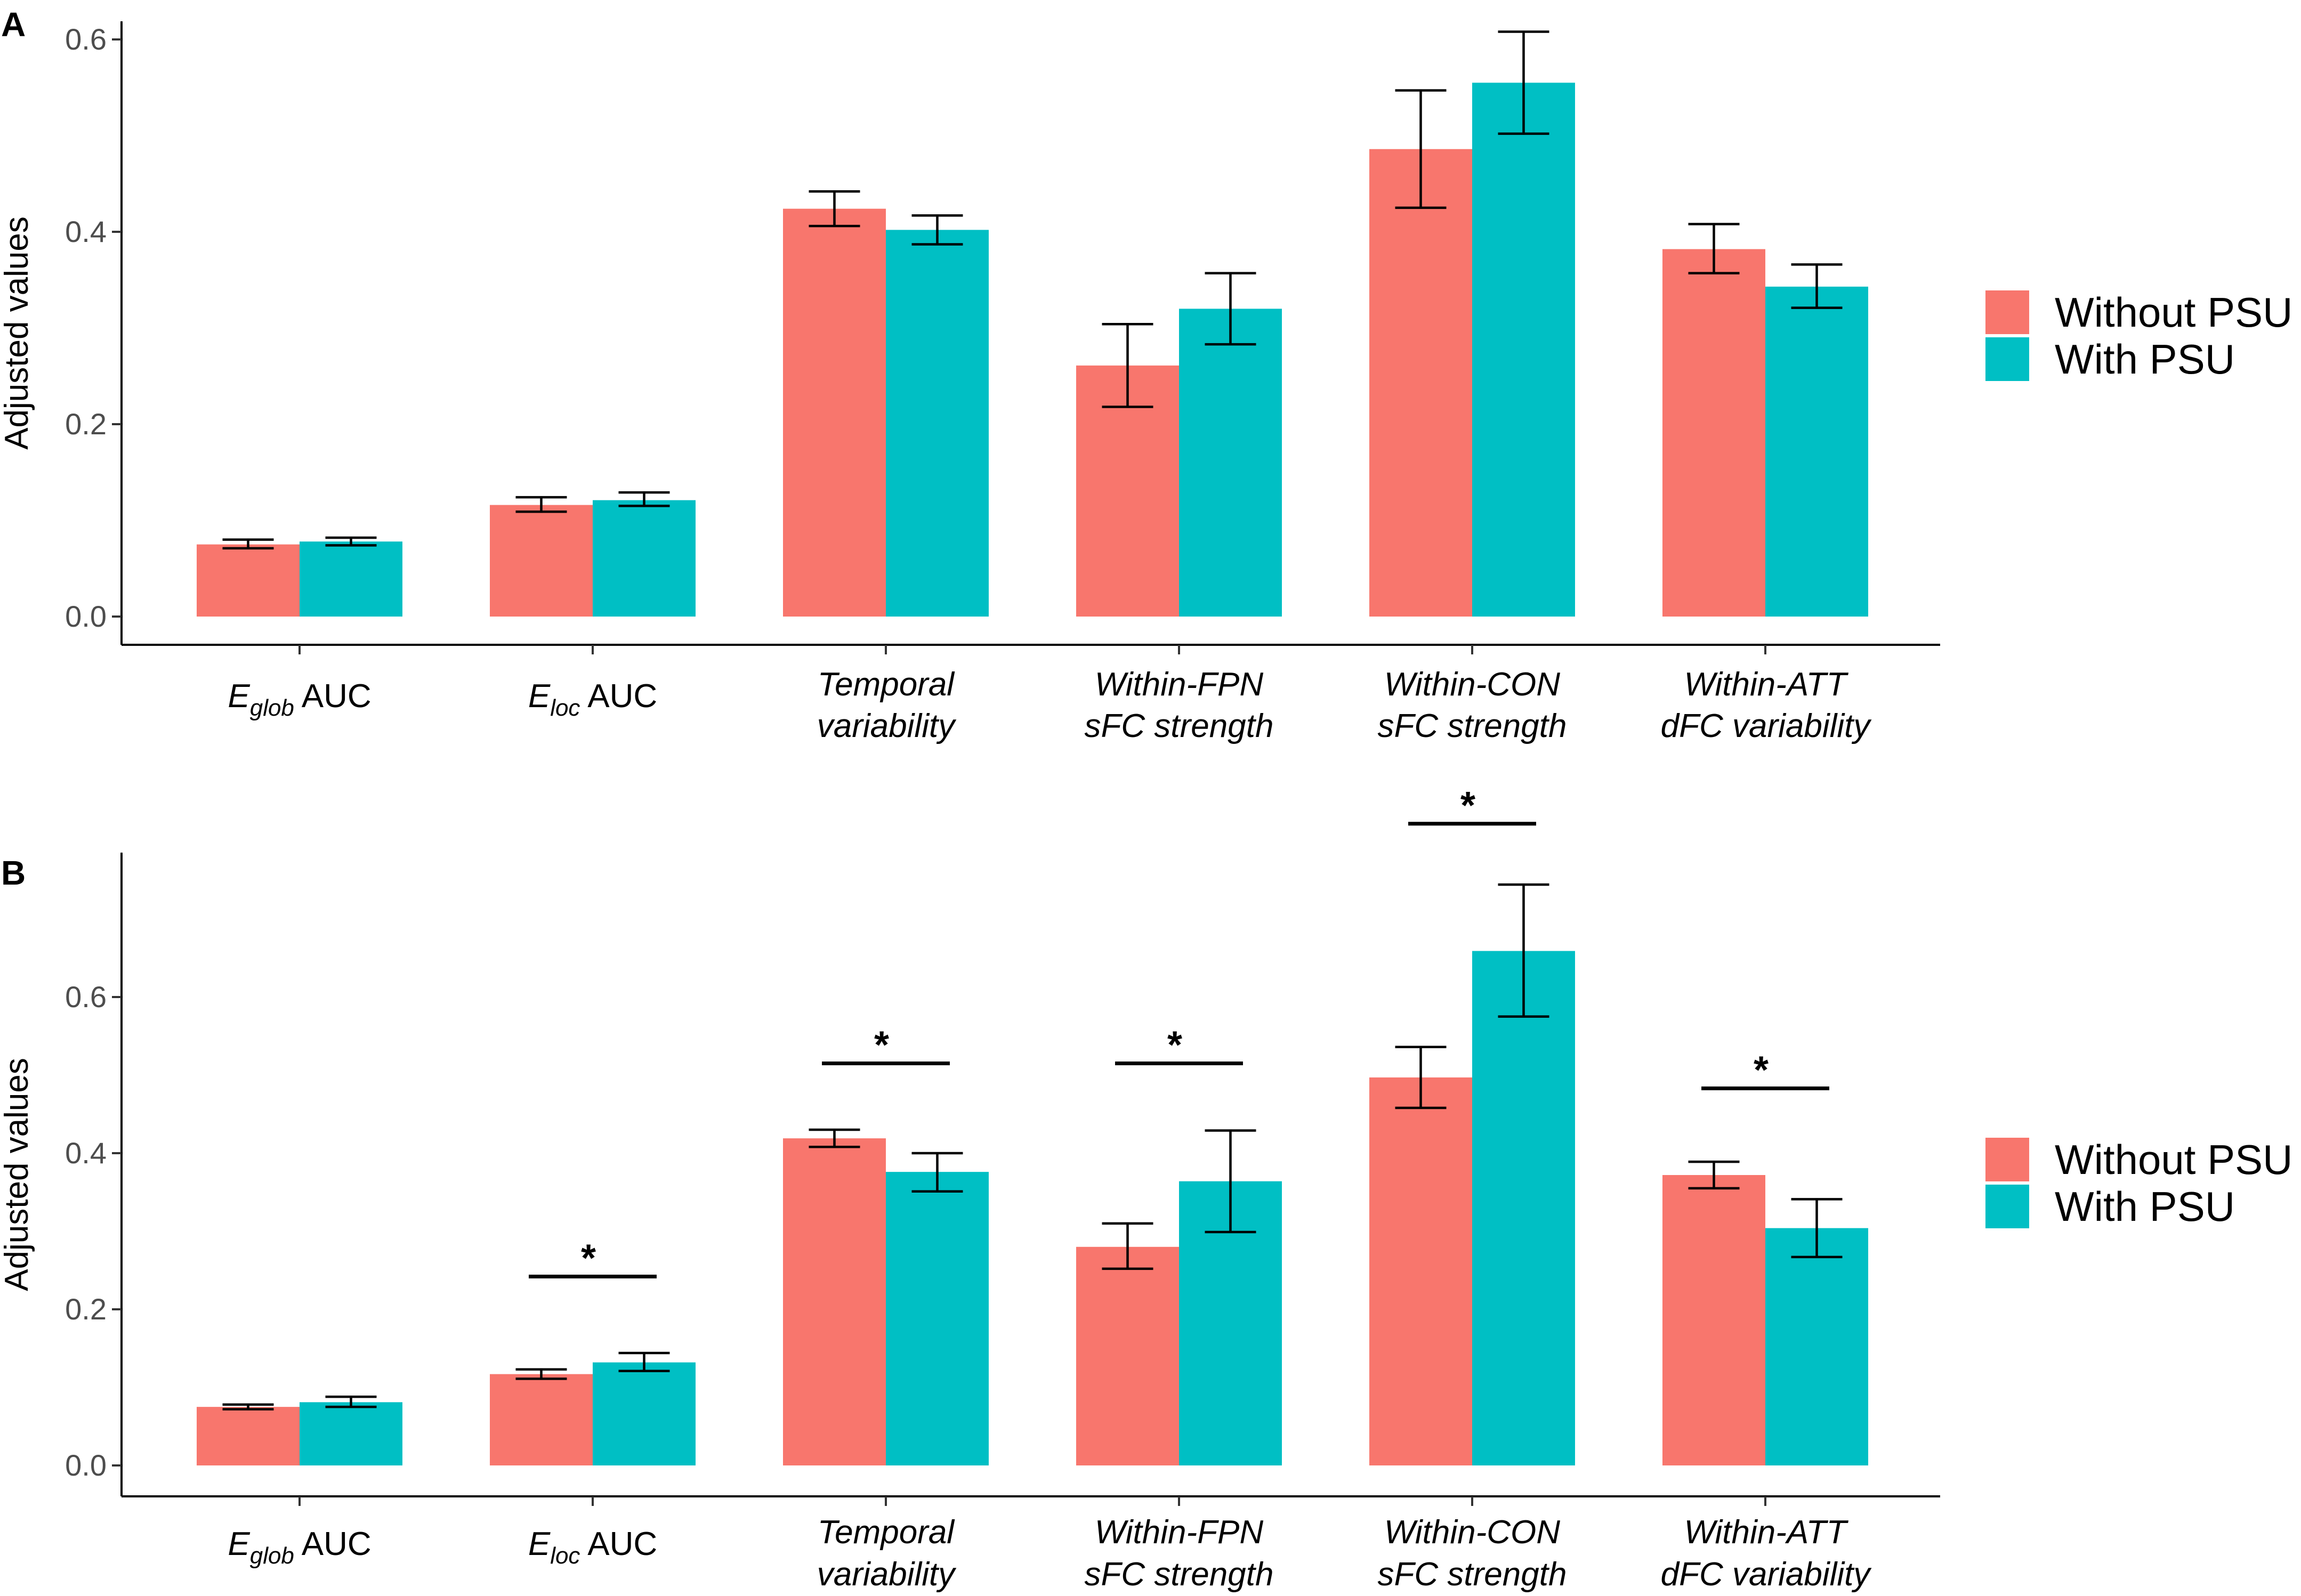  What do you see at coordinates (14, 24) in the screenshot?
I see `panel-letter: A` at bounding box center [14, 24].